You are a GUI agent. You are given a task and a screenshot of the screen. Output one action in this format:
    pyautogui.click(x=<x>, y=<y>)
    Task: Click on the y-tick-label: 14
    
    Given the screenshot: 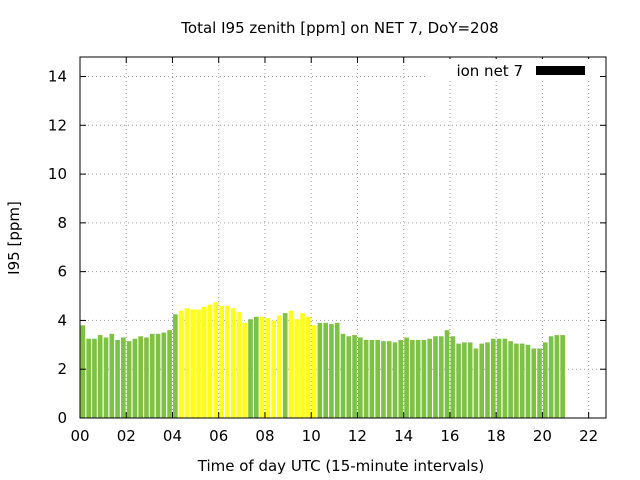 What is the action you would take?
    pyautogui.click(x=57, y=77)
    